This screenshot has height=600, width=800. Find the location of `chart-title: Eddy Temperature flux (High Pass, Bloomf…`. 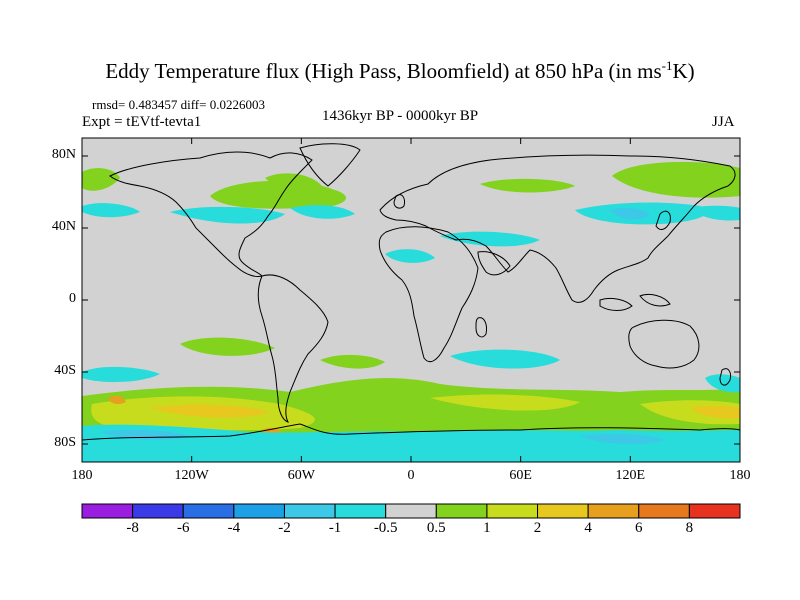

chart-title: Eddy Temperature flux (High Pass, Bloomf… is located at coordinates (400, 70).